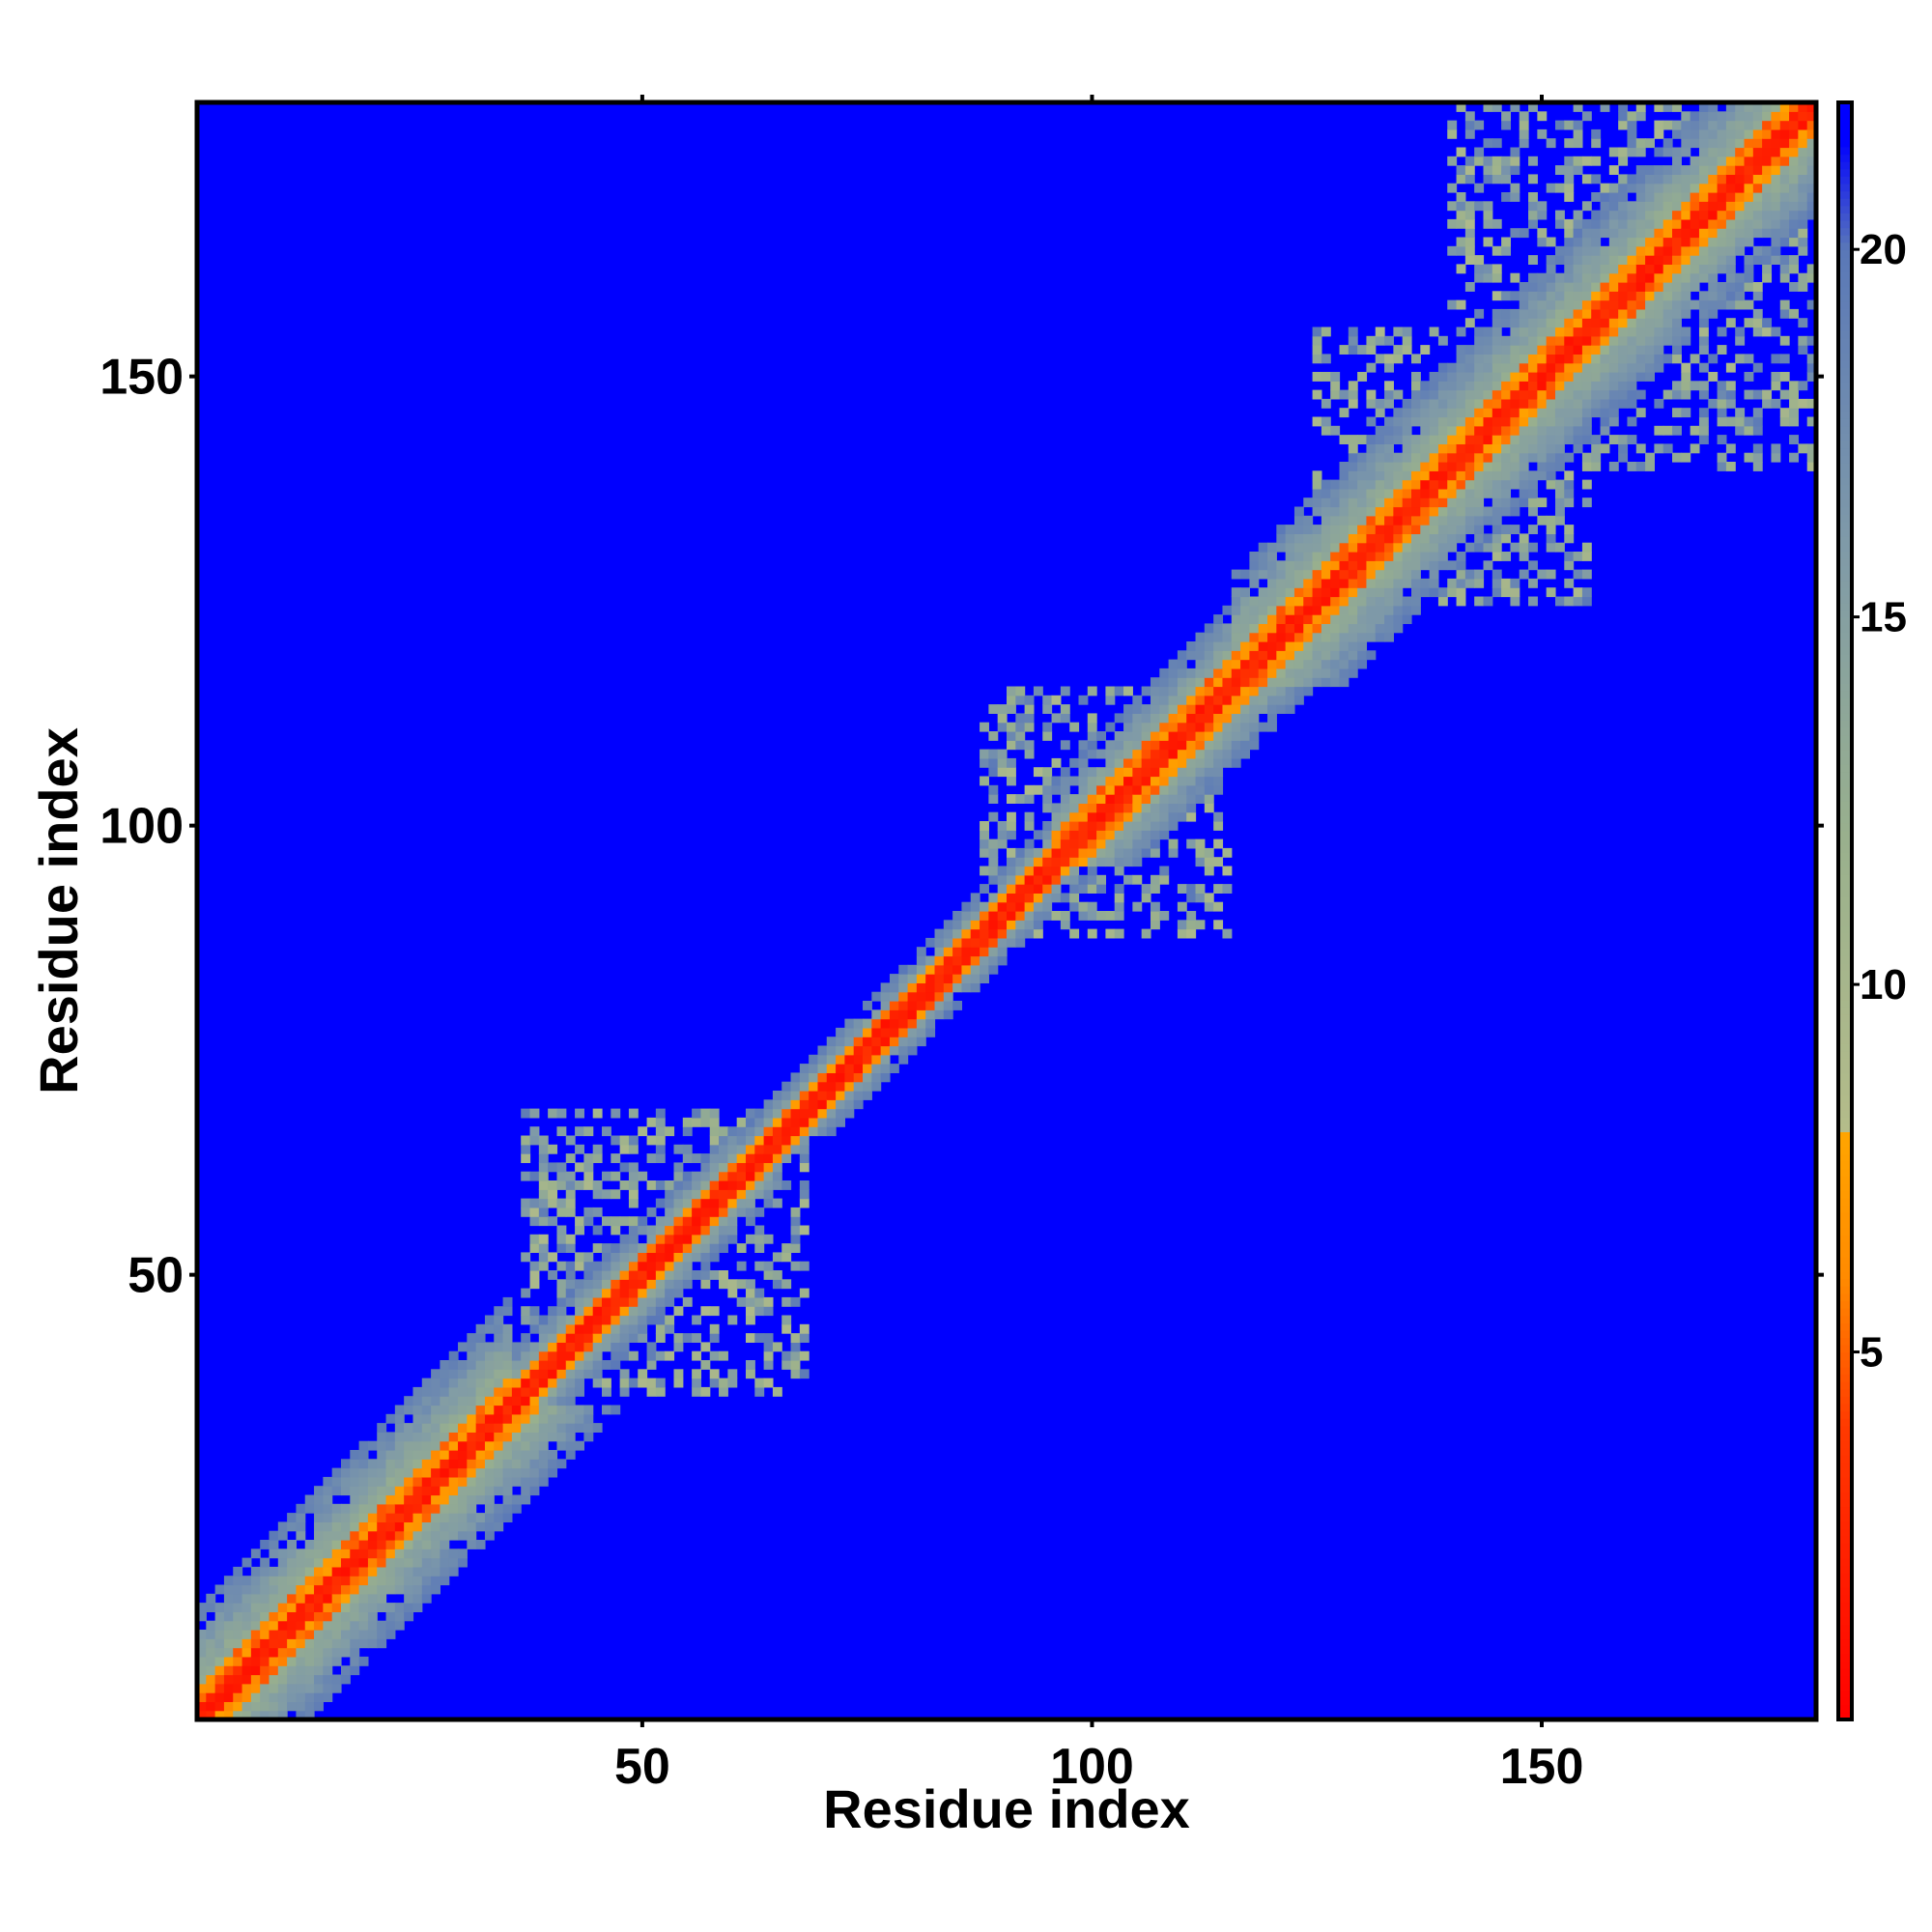  Describe the element at coordinates (141, 378) in the screenshot. I see `y-tick-label: 150` at that location.